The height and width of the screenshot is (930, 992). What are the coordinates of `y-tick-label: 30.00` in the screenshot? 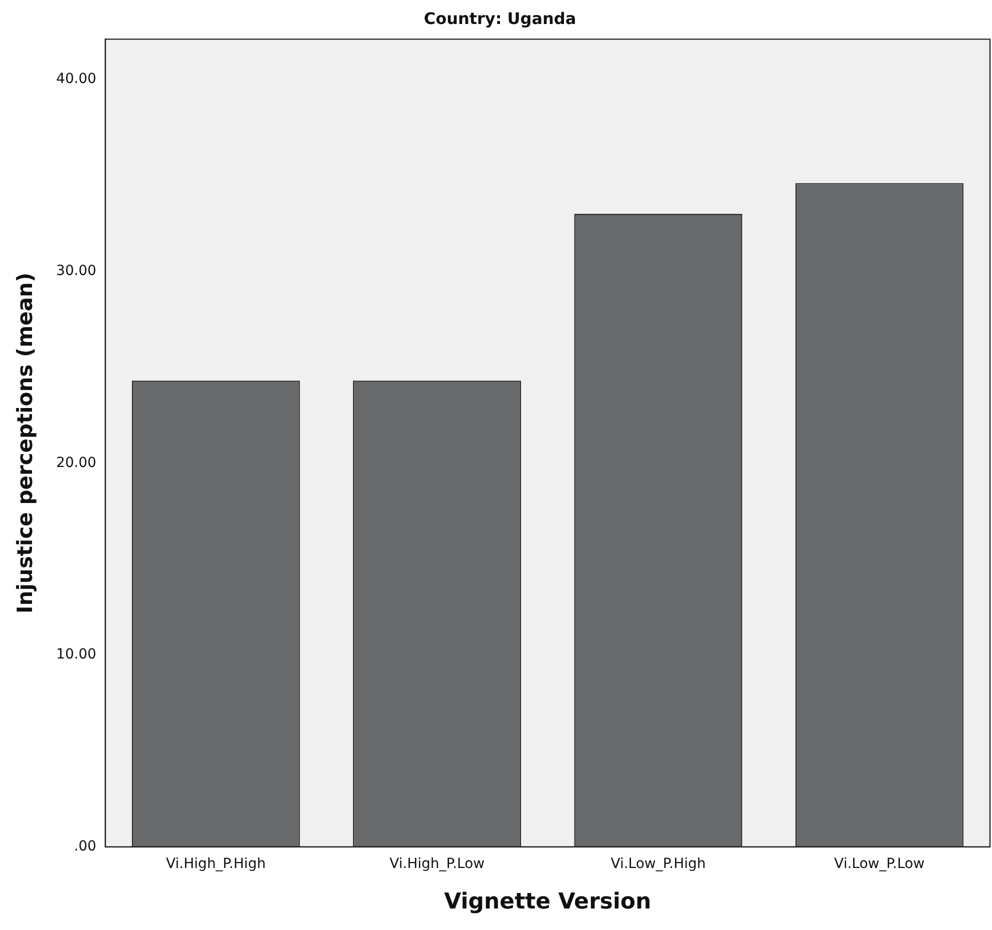 It's located at (76, 270).